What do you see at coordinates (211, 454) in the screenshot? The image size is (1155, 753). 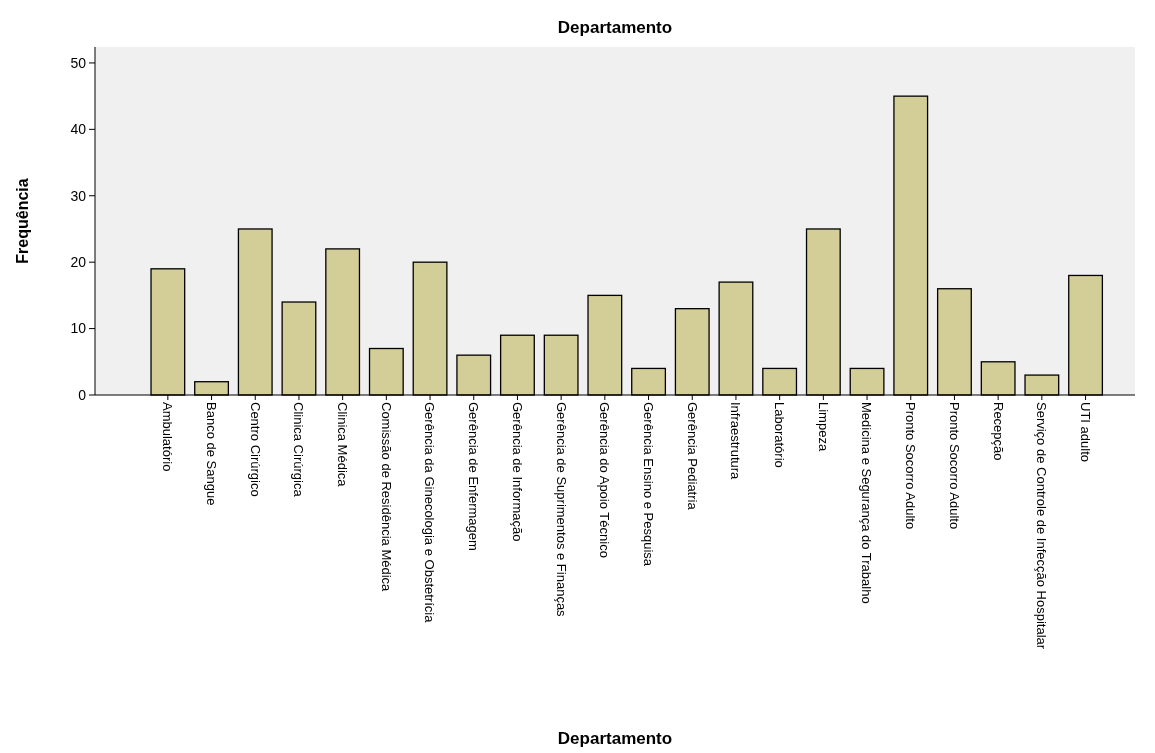 I see `x-tick-label: Banco de Sangue` at bounding box center [211, 454].